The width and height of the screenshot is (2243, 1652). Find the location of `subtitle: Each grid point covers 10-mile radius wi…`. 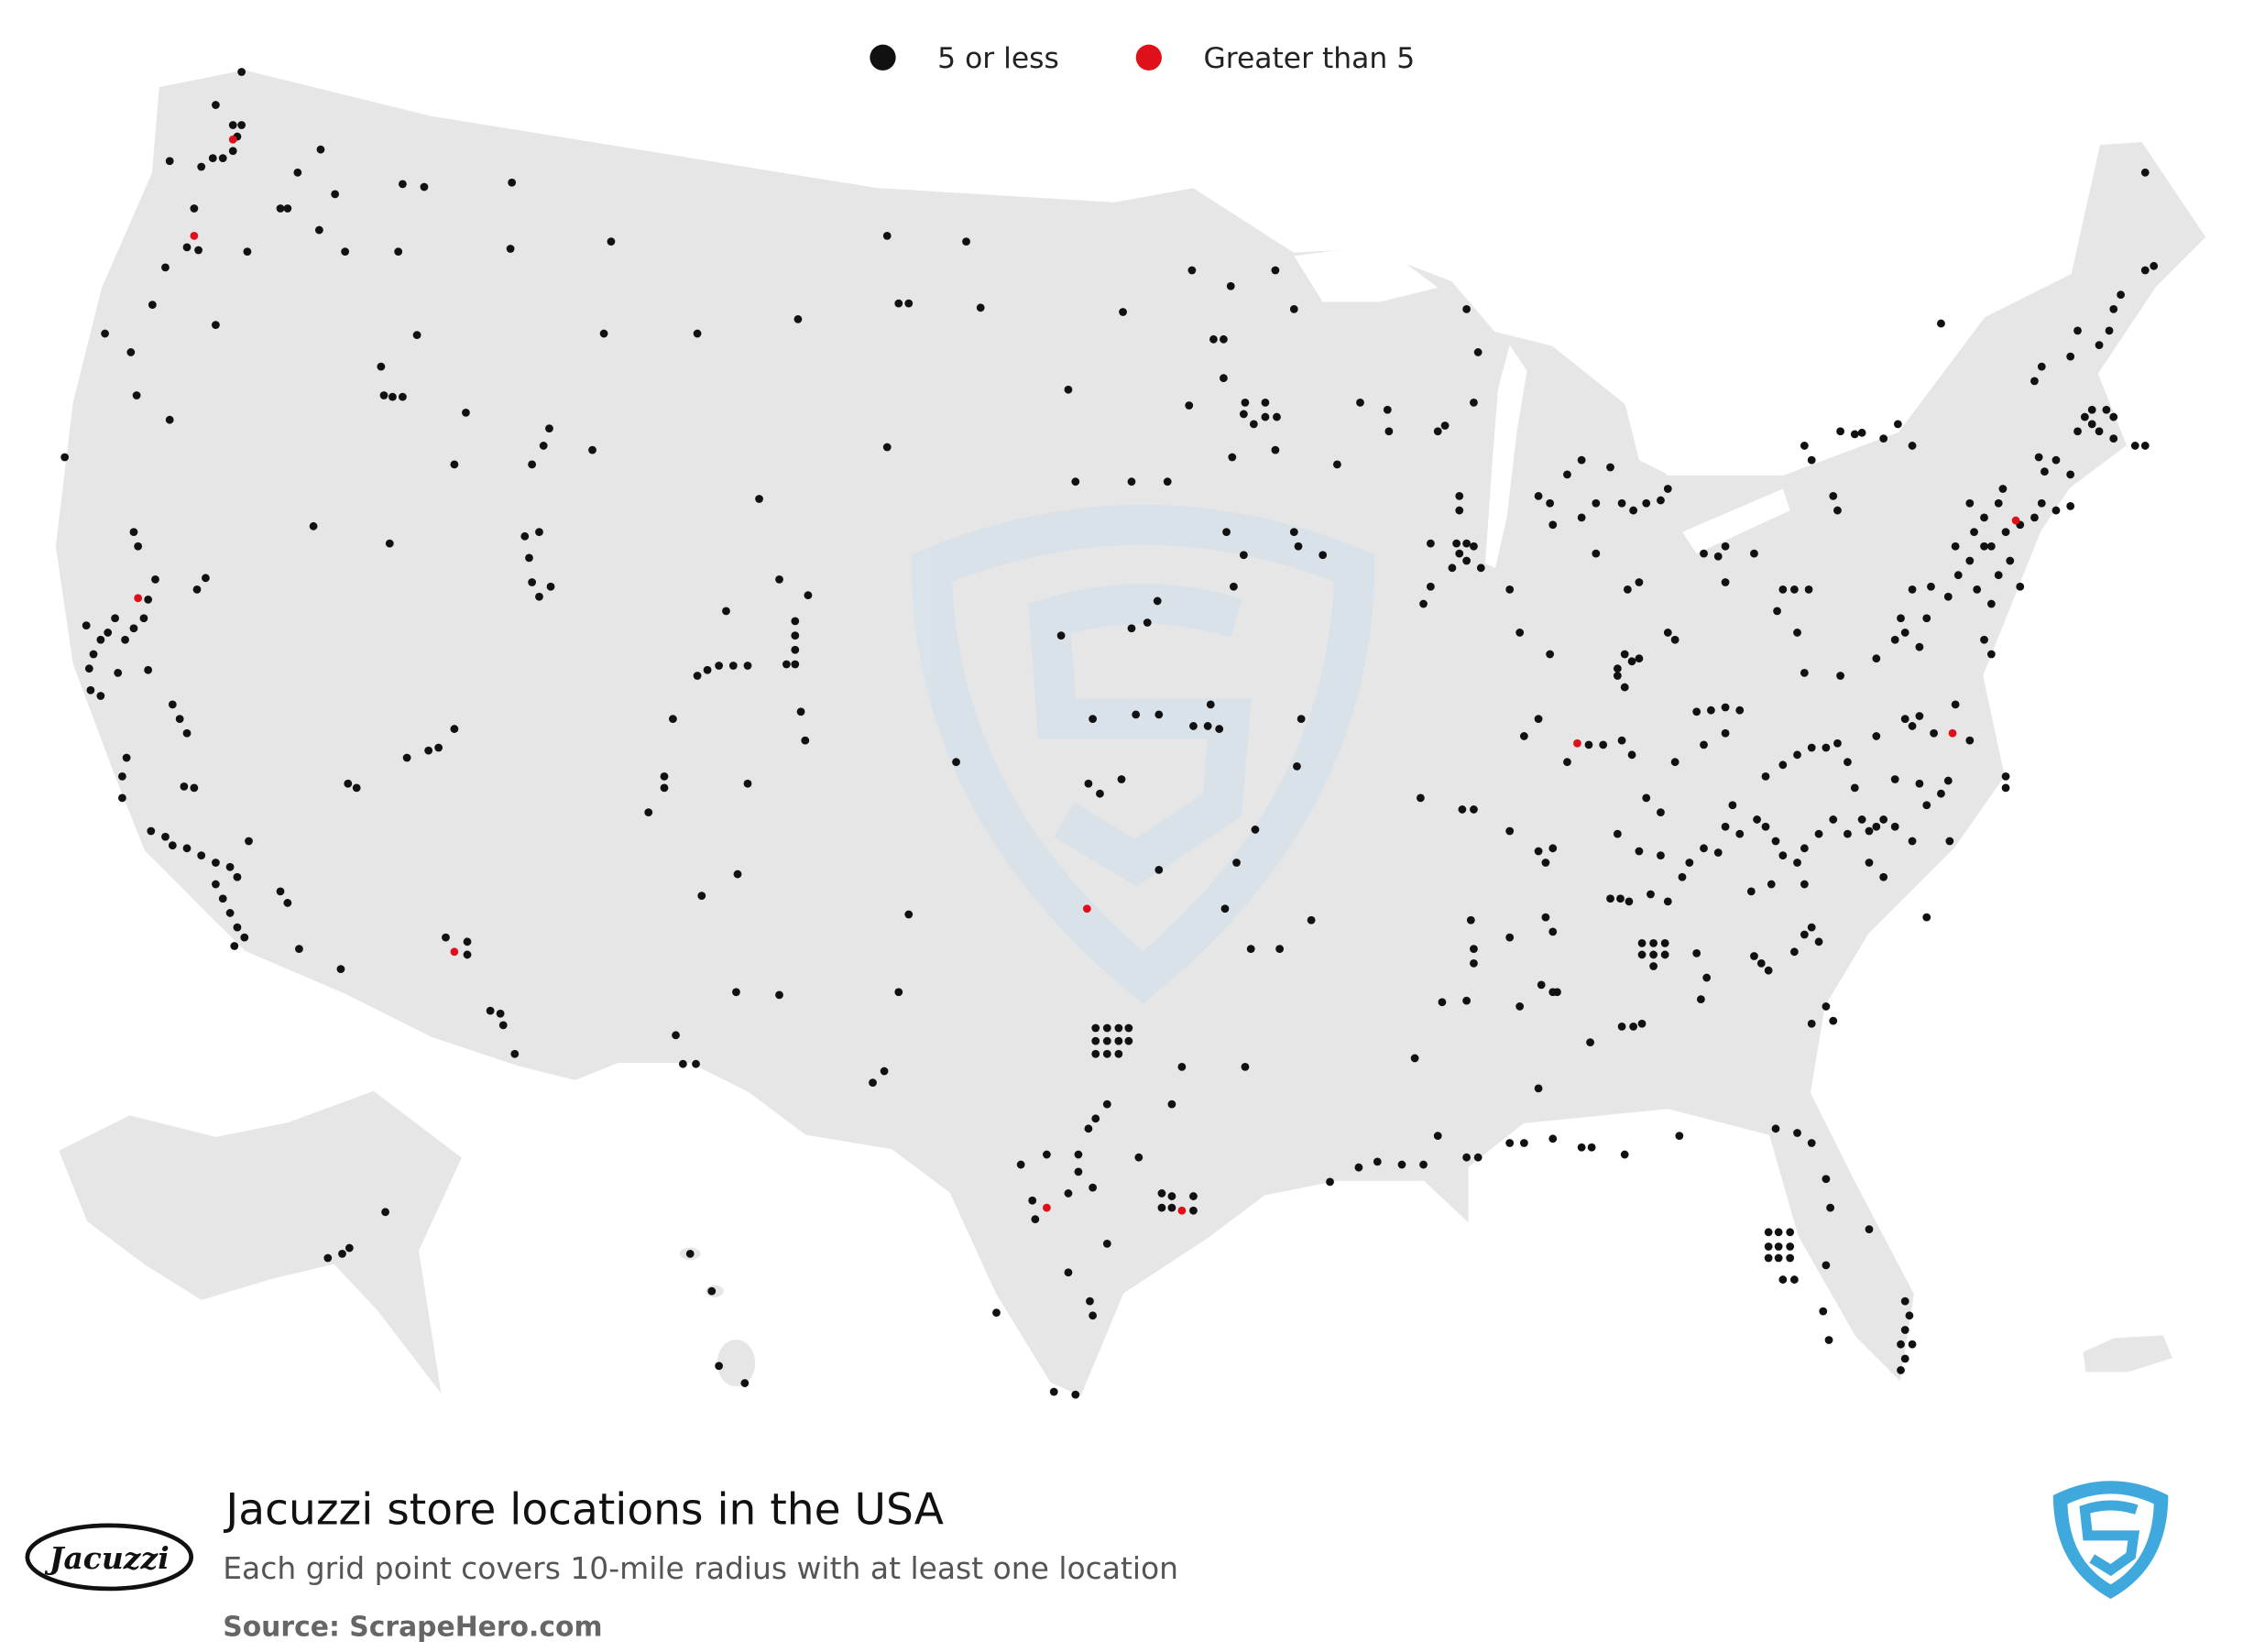

subtitle: Each grid point covers 10-mile radius wi… is located at coordinates (700, 1568).